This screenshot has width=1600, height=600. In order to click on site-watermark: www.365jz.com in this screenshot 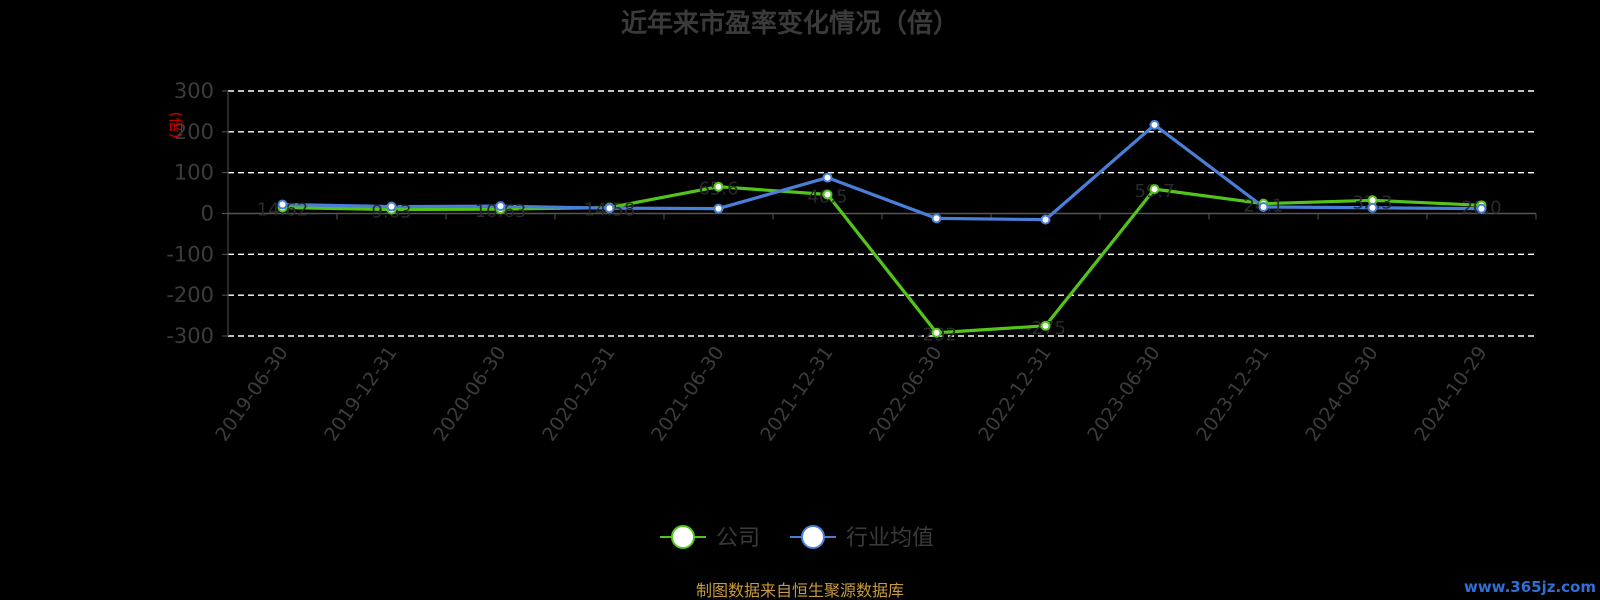, I will do `click(1530, 587)`.